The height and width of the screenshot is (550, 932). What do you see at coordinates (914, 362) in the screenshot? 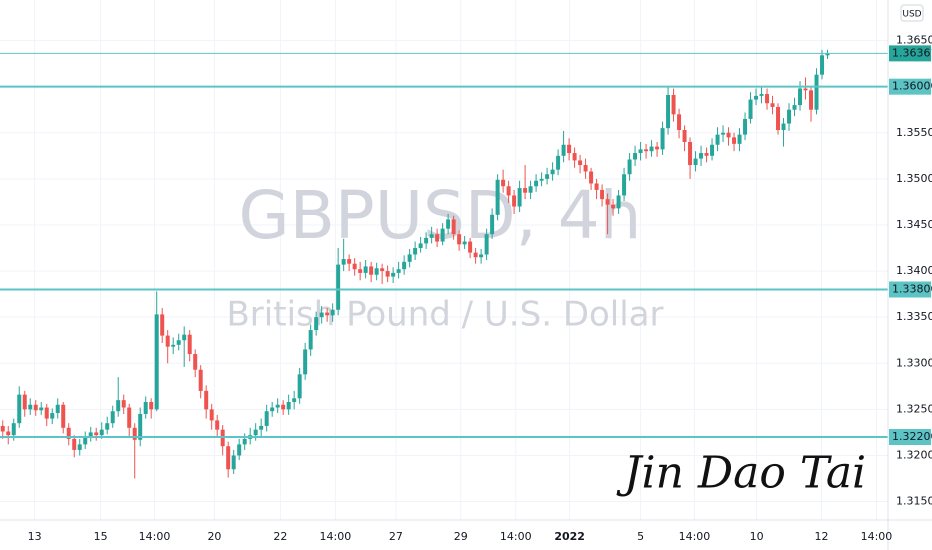
I see `y-tick-label: 1.33000` at bounding box center [914, 362].